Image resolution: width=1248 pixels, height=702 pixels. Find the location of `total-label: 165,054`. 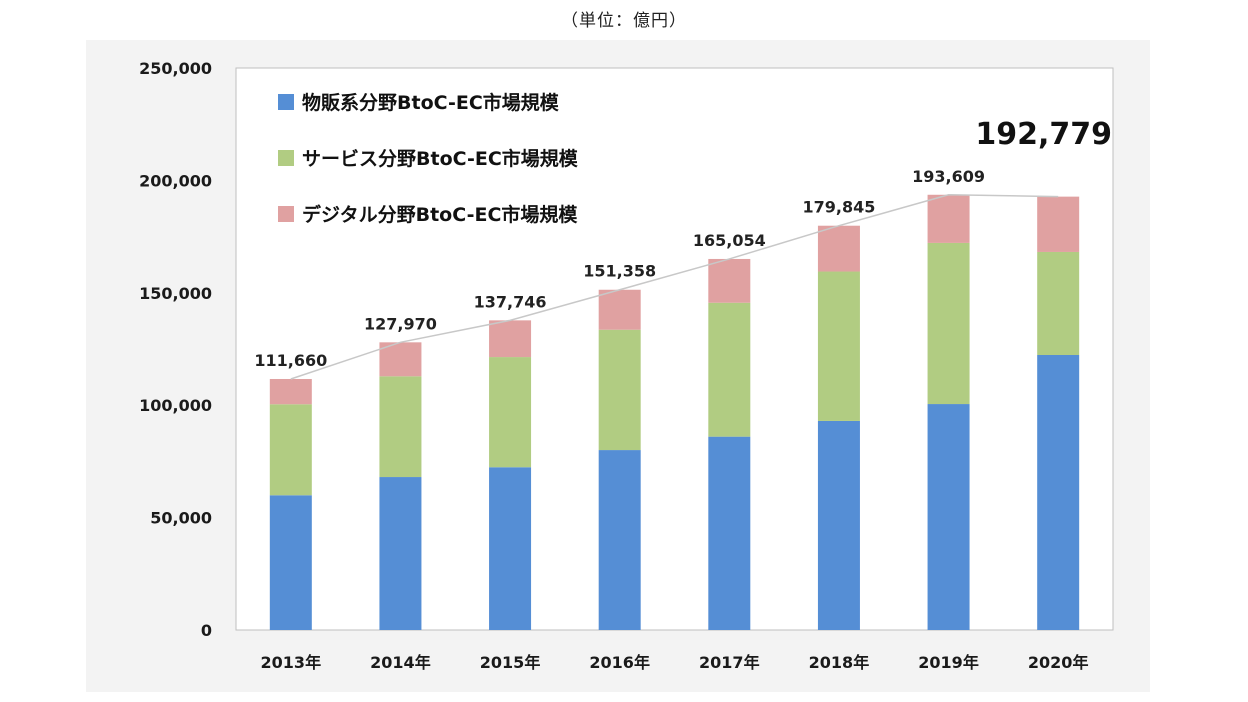

total-label: 165,054 is located at coordinates (729, 240).